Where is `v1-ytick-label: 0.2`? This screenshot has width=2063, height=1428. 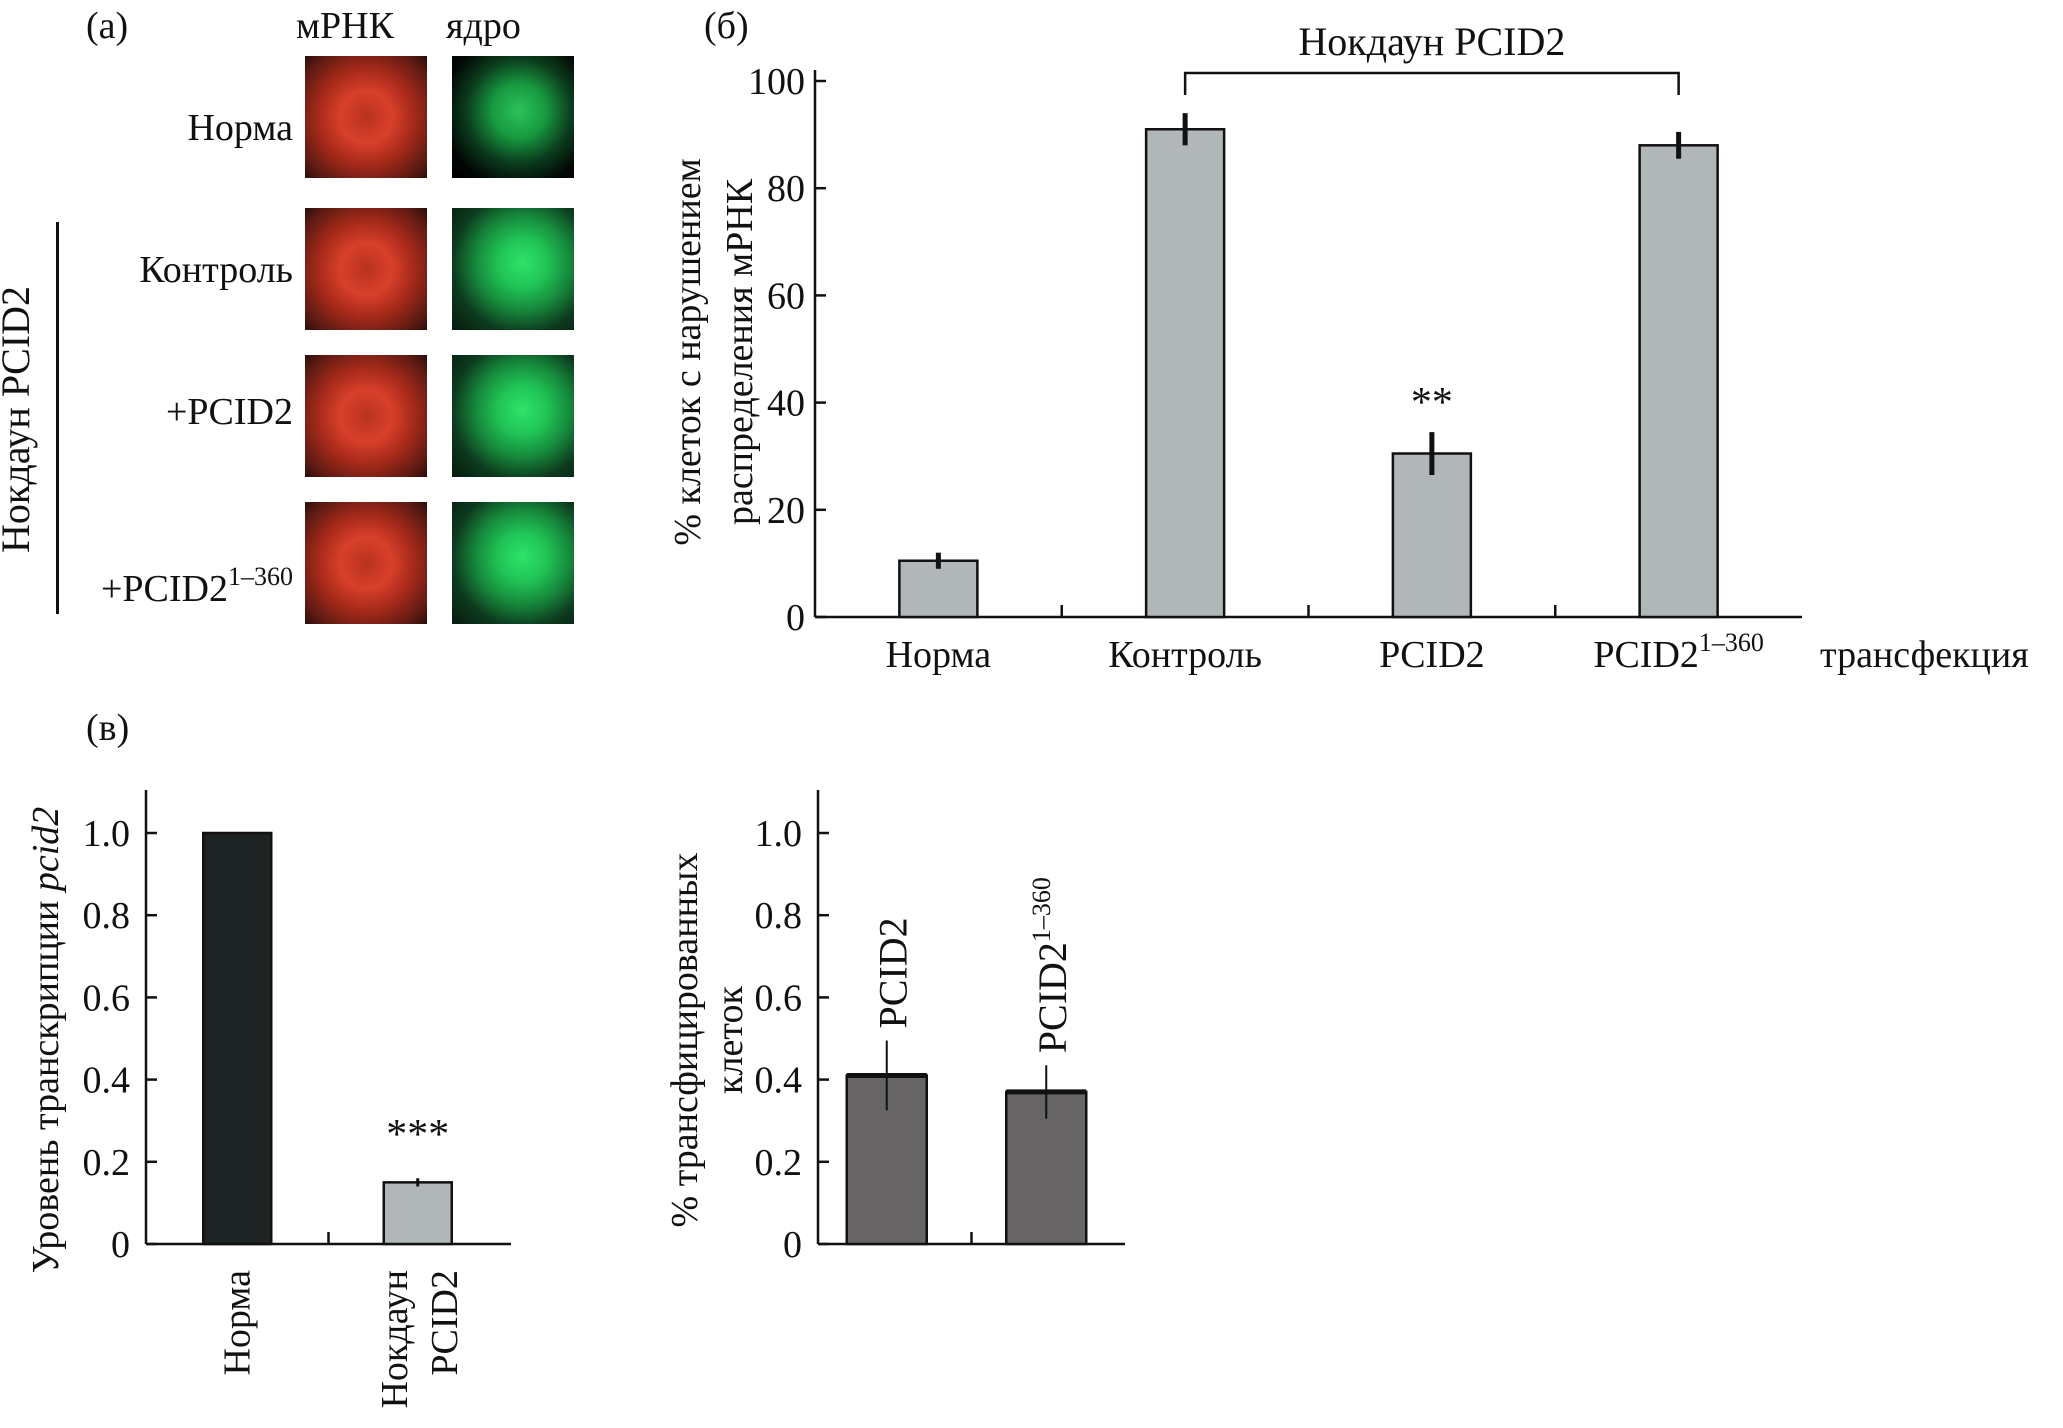
v1-ytick-label: 0.2 is located at coordinates (107, 1163).